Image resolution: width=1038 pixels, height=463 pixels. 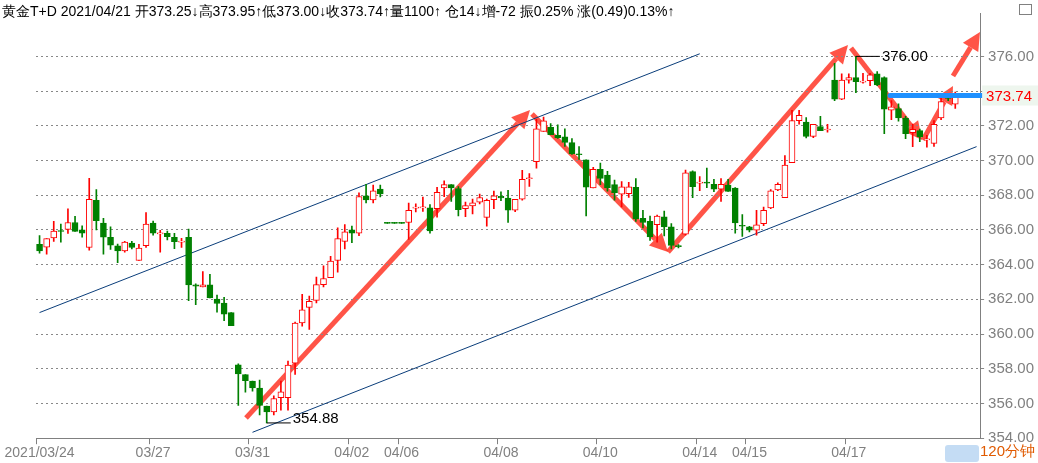 I want to click on annotation: 376.00, so click(x=904, y=56).